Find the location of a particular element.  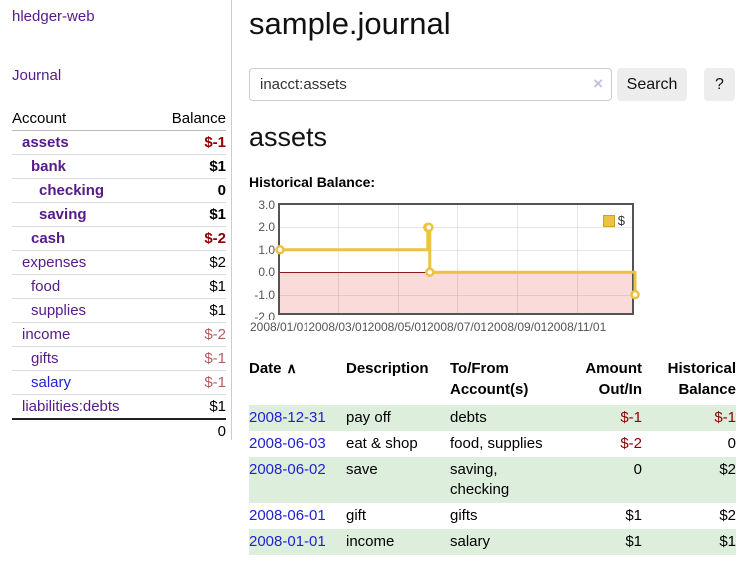

account-row: assets $-1 is located at coordinates (119, 143).